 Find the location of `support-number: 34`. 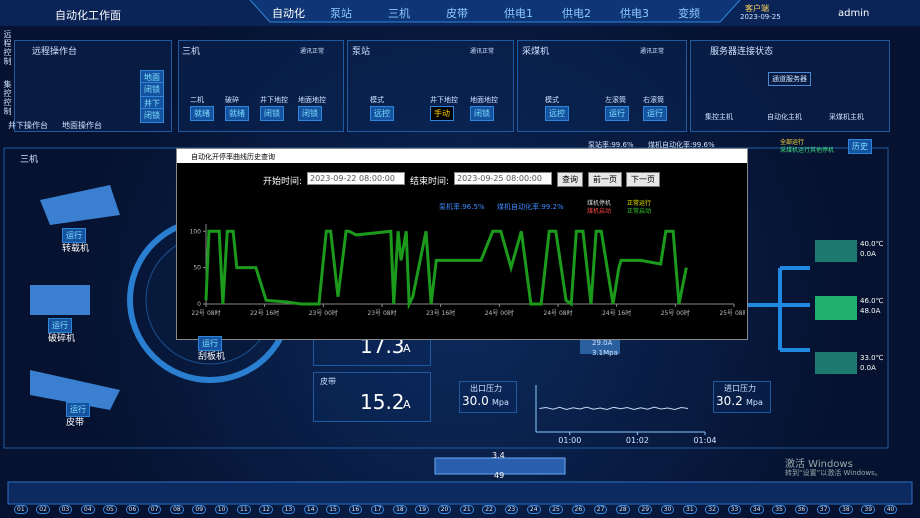

support-number: 34 is located at coordinates (756, 509).